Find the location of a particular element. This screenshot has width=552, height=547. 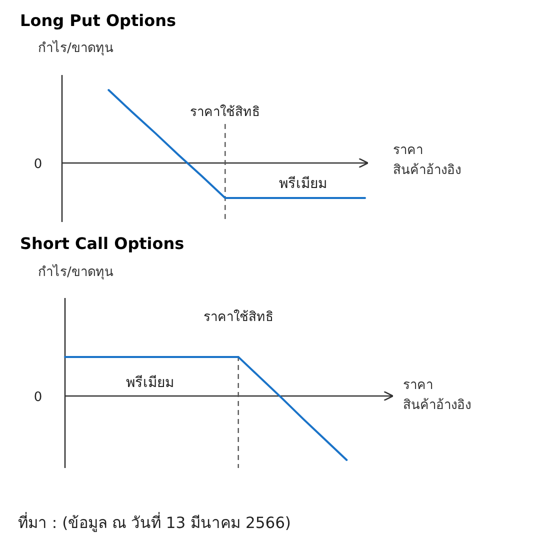

chart-title: Short Call Options is located at coordinates (102, 243).